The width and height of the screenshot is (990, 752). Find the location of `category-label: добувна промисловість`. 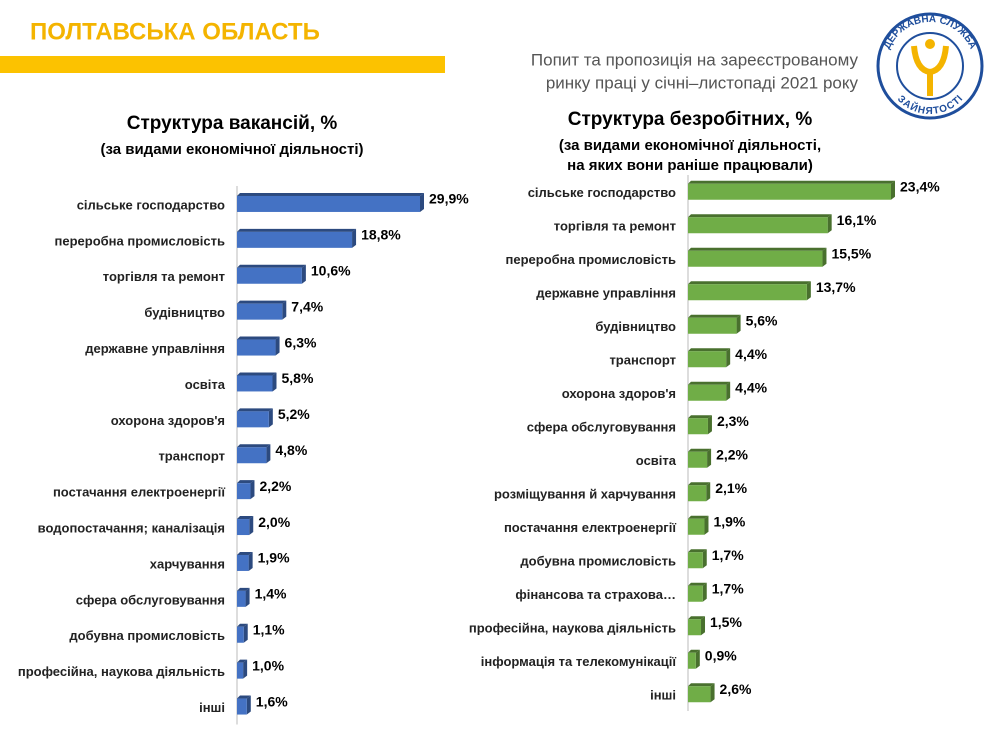

category-label: добувна промисловість is located at coordinates (598, 561).